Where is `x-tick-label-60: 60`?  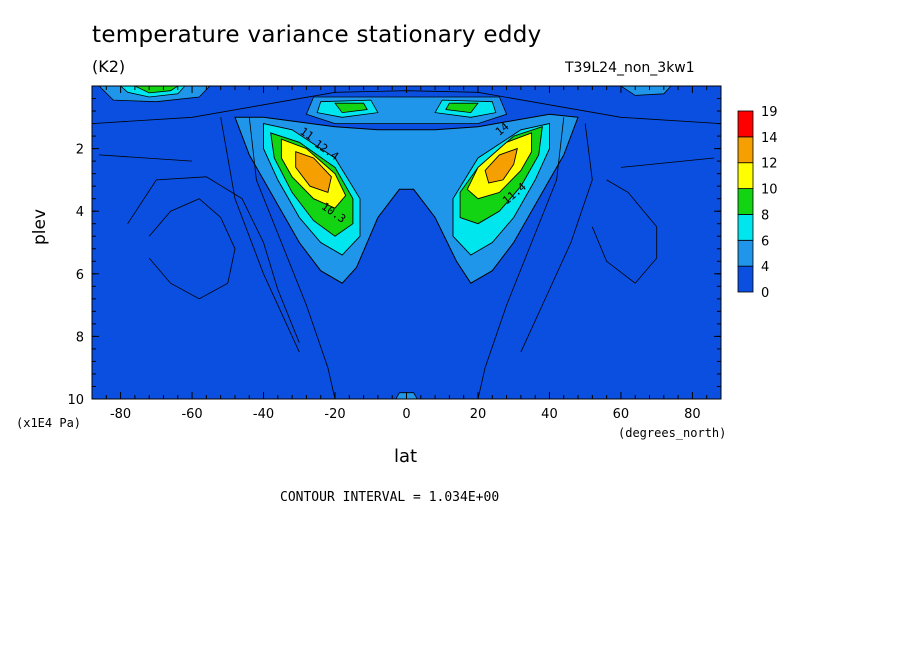 x-tick-label-60: 60 is located at coordinates (621, 414).